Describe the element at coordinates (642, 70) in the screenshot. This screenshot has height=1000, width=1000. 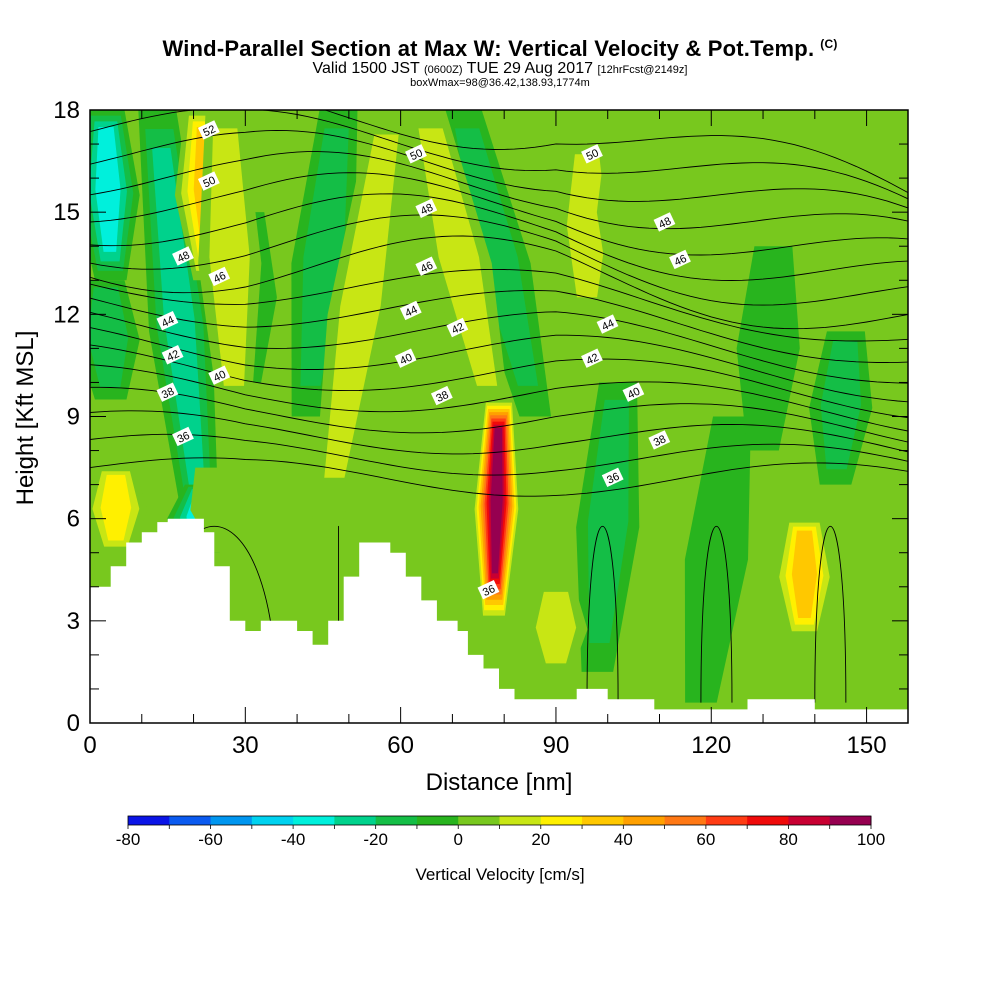
I see `forecast-info: [12hrFcst@2149z]` at that location.